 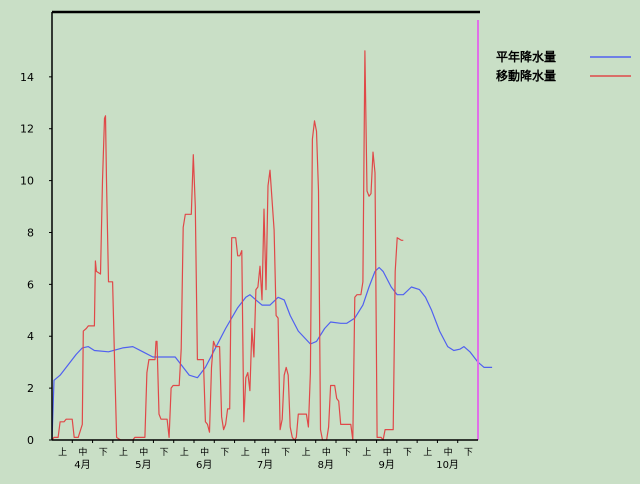 What do you see at coordinates (30, 440) in the screenshot?
I see `y-tick-label: 0` at bounding box center [30, 440].